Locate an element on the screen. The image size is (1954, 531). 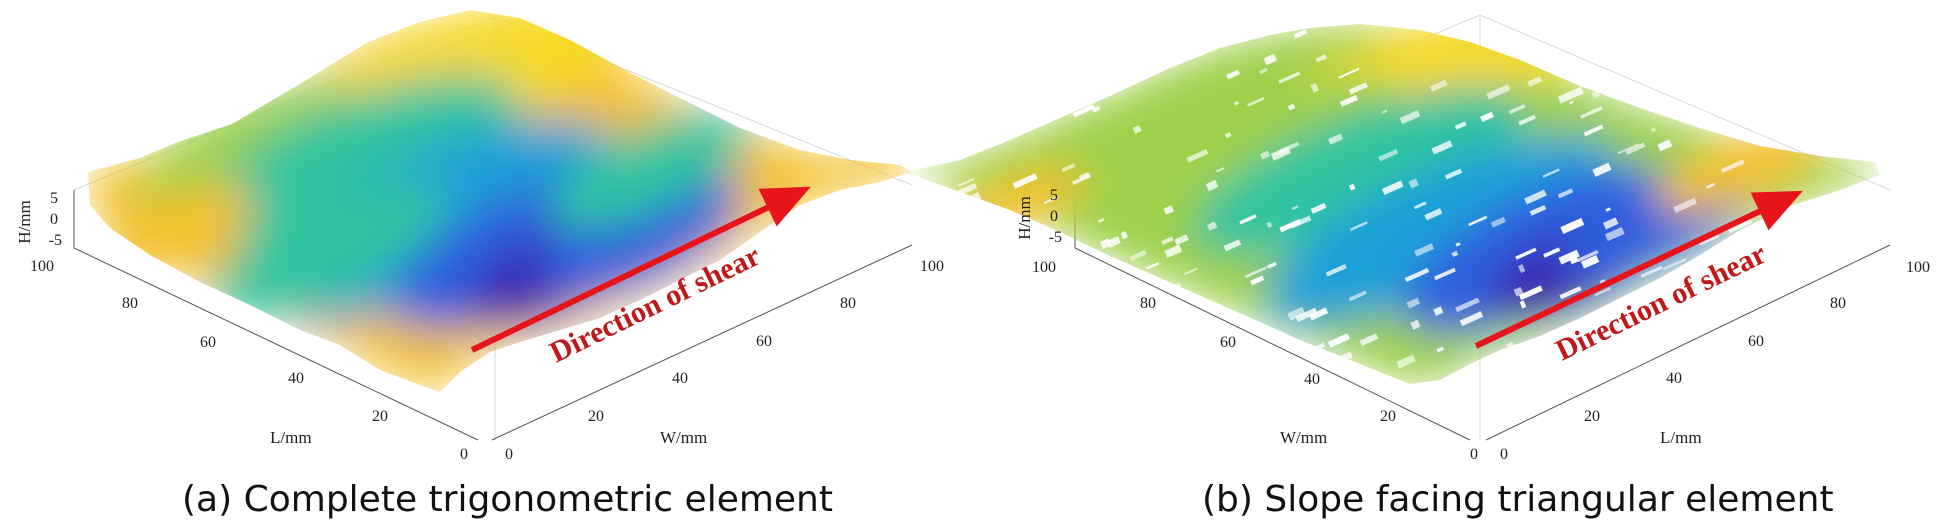
w-axis-label: W/mm is located at coordinates (683, 437).